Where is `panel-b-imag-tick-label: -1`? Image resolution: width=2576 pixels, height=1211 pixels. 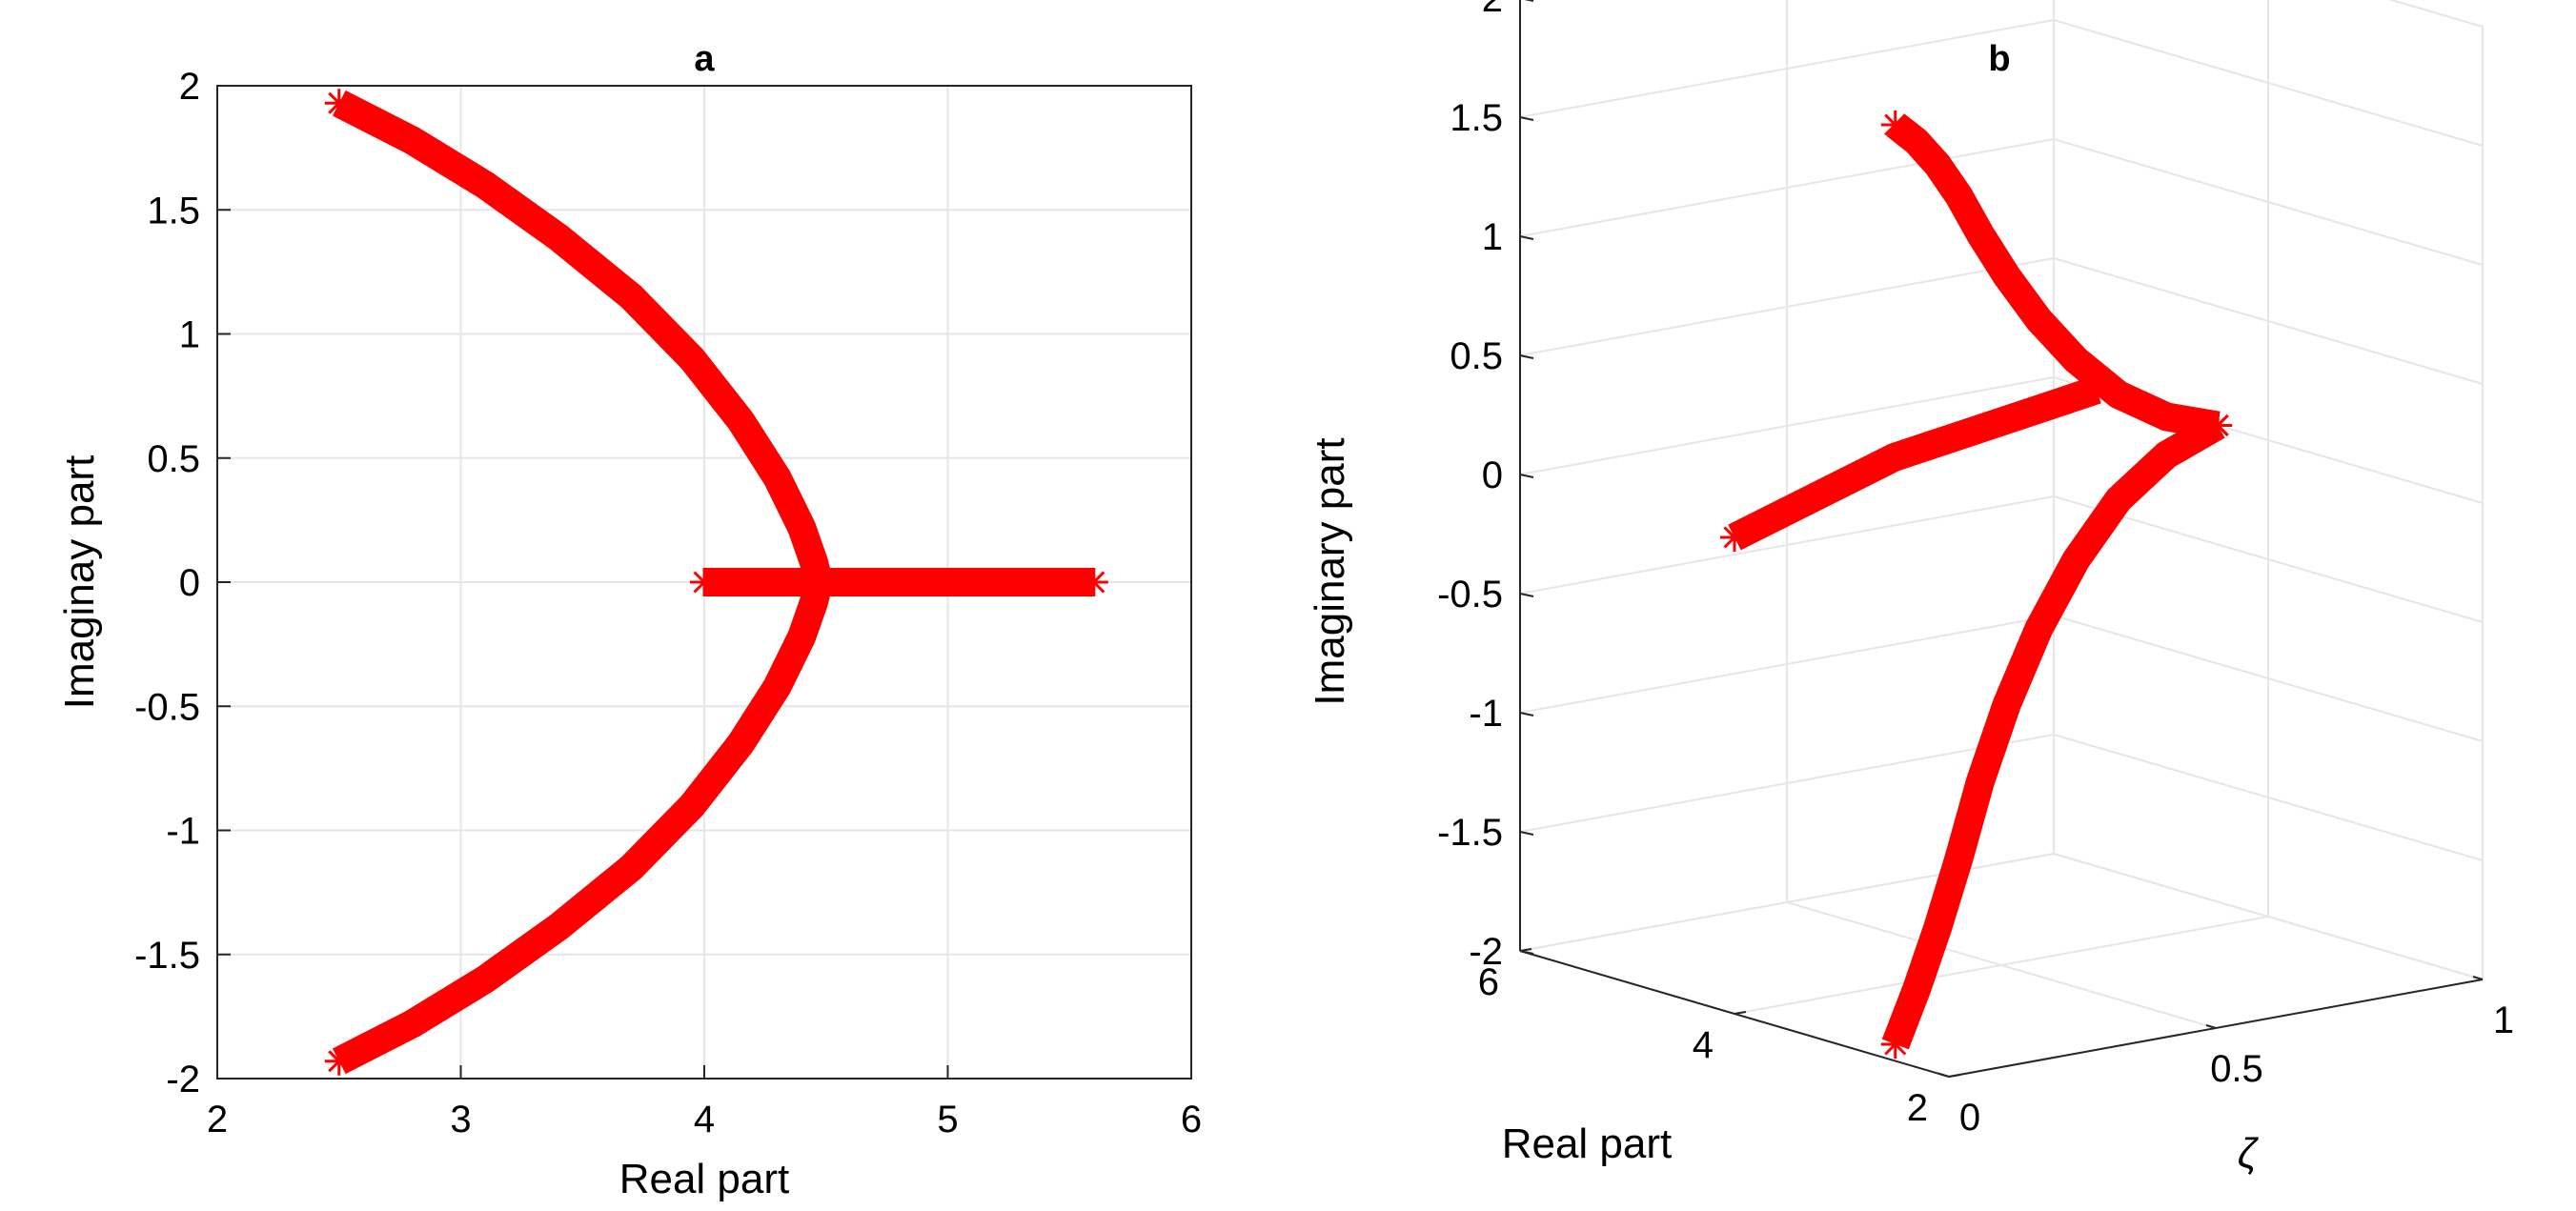
panel-b-imag-tick-label: -1 is located at coordinates (1486, 714).